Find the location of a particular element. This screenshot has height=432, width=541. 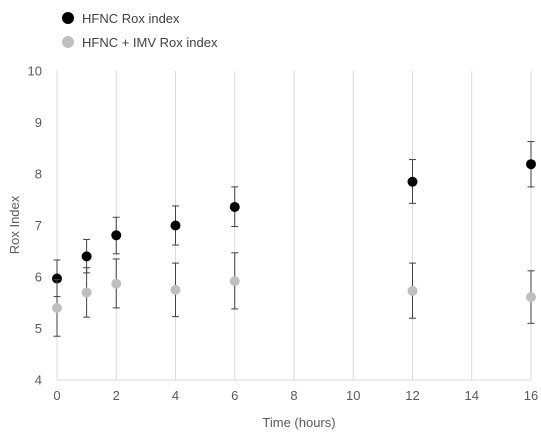

x-tick-label: 16 is located at coordinates (531, 395).